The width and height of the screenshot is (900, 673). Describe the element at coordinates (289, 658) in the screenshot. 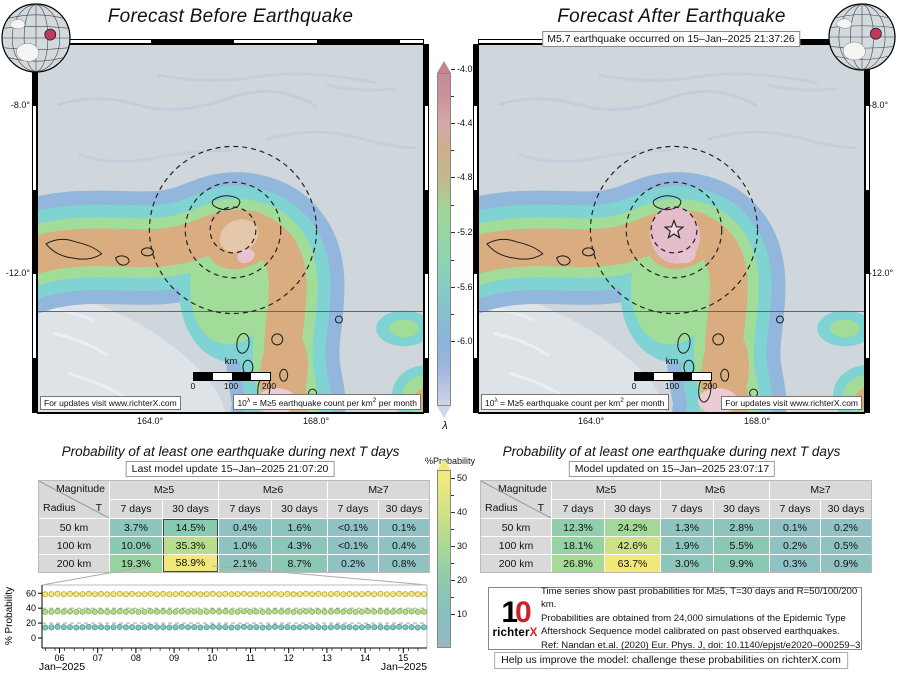

I see `chart-xtick-label: 12` at that location.